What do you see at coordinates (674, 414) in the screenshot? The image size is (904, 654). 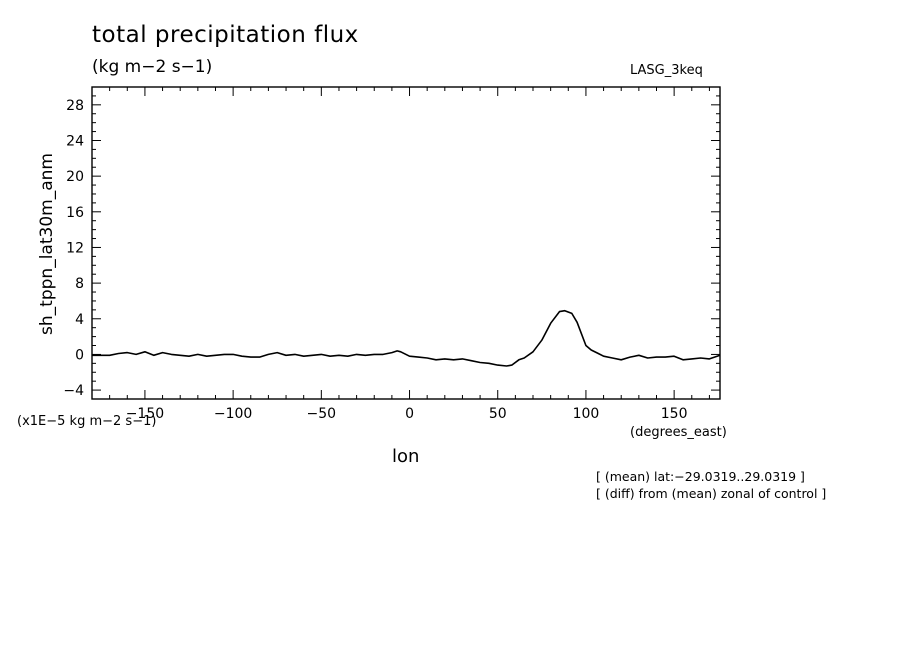 I see `x-tick-label: 150` at bounding box center [674, 414].